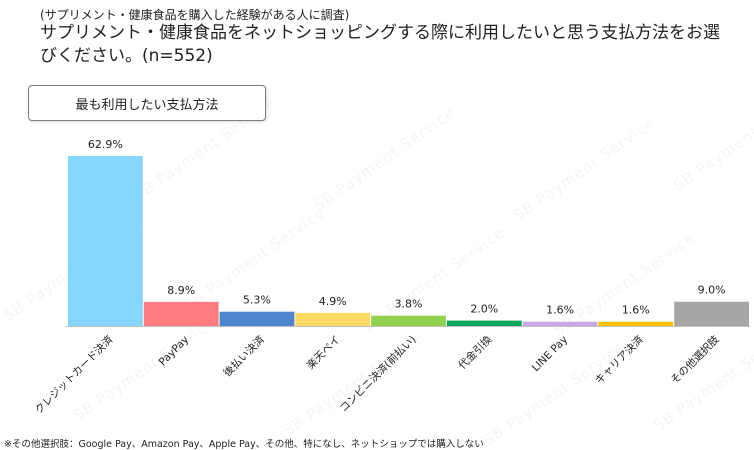 The height and width of the screenshot is (450, 754). I want to click on category-label: 楽天ペイ, so click(323, 352).